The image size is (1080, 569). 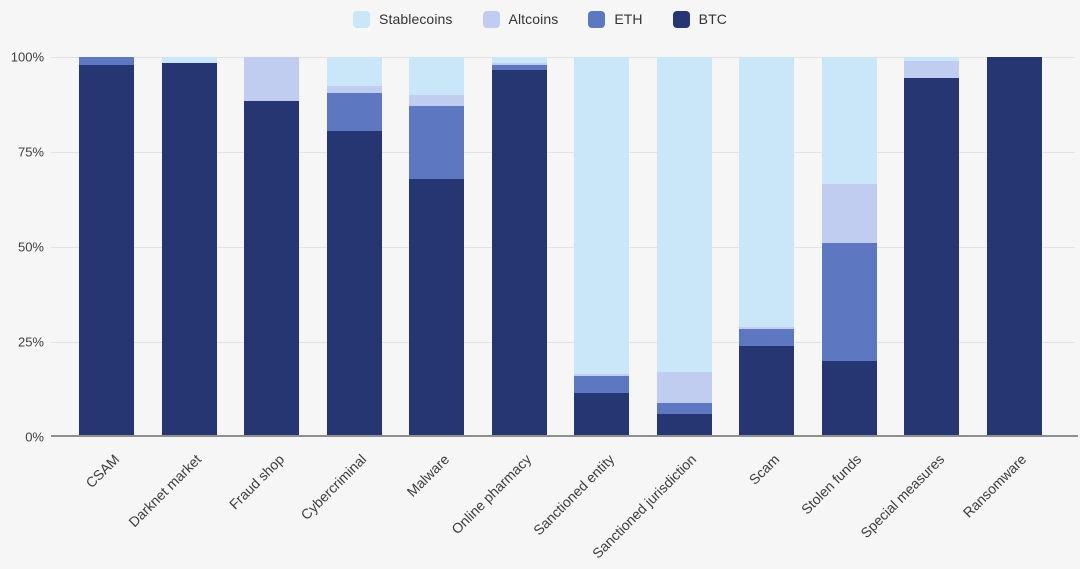 I want to click on bar-segment-darknet-market-stablecoins, so click(x=189, y=60).